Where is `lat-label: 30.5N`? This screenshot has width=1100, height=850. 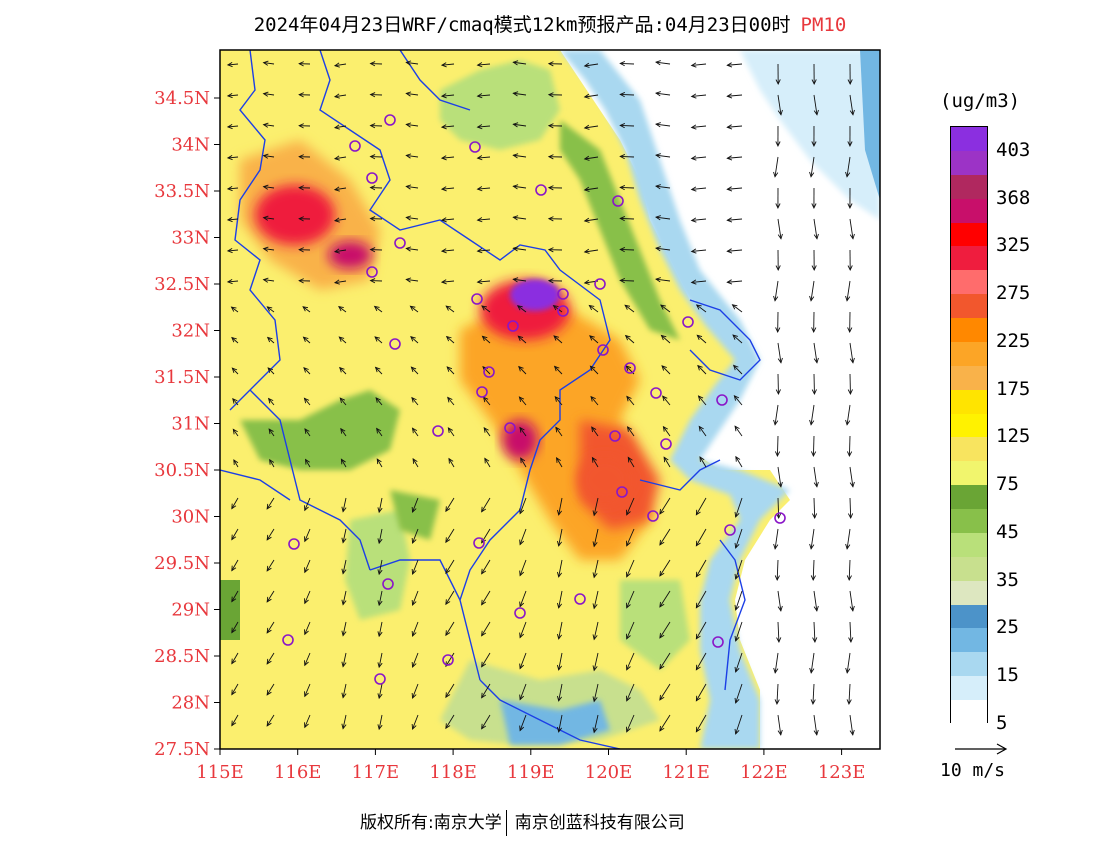
lat-label: 30.5N is located at coordinates (182, 470).